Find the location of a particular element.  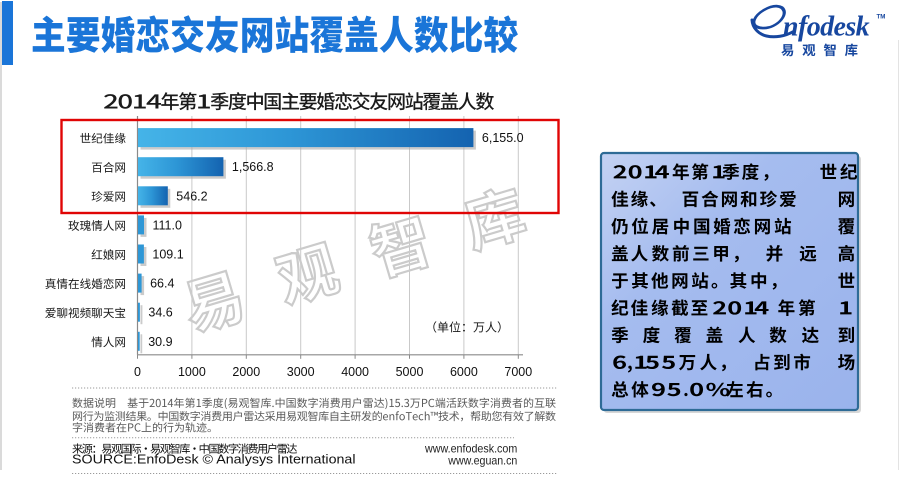

svg-text: 0 is located at coordinates (137, 372).